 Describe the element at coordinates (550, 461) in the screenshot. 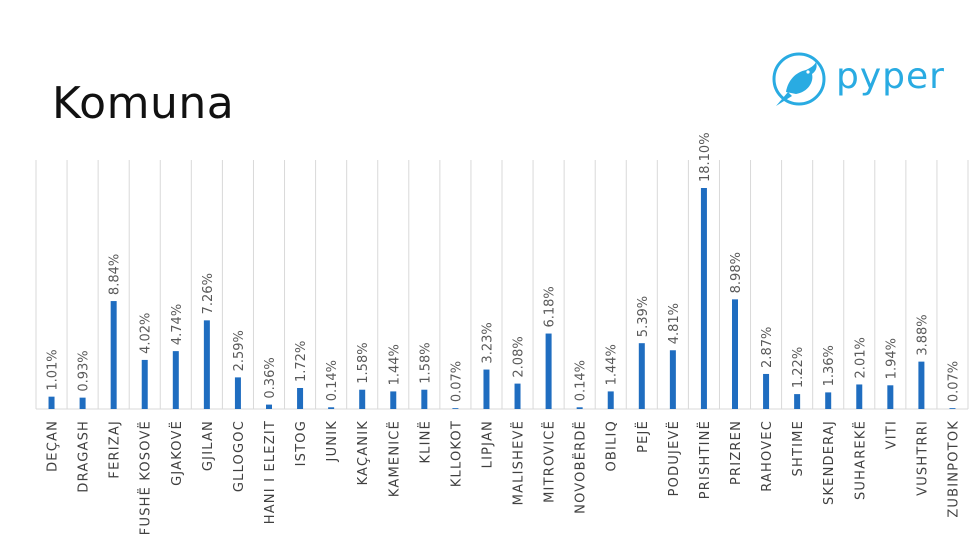

I see `category-label: MITROVICË` at that location.